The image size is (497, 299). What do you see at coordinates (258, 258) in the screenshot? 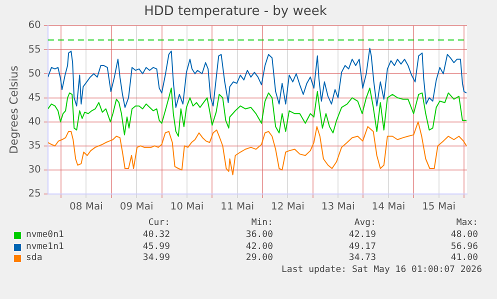
I see `text: 29.00` at bounding box center [258, 258].